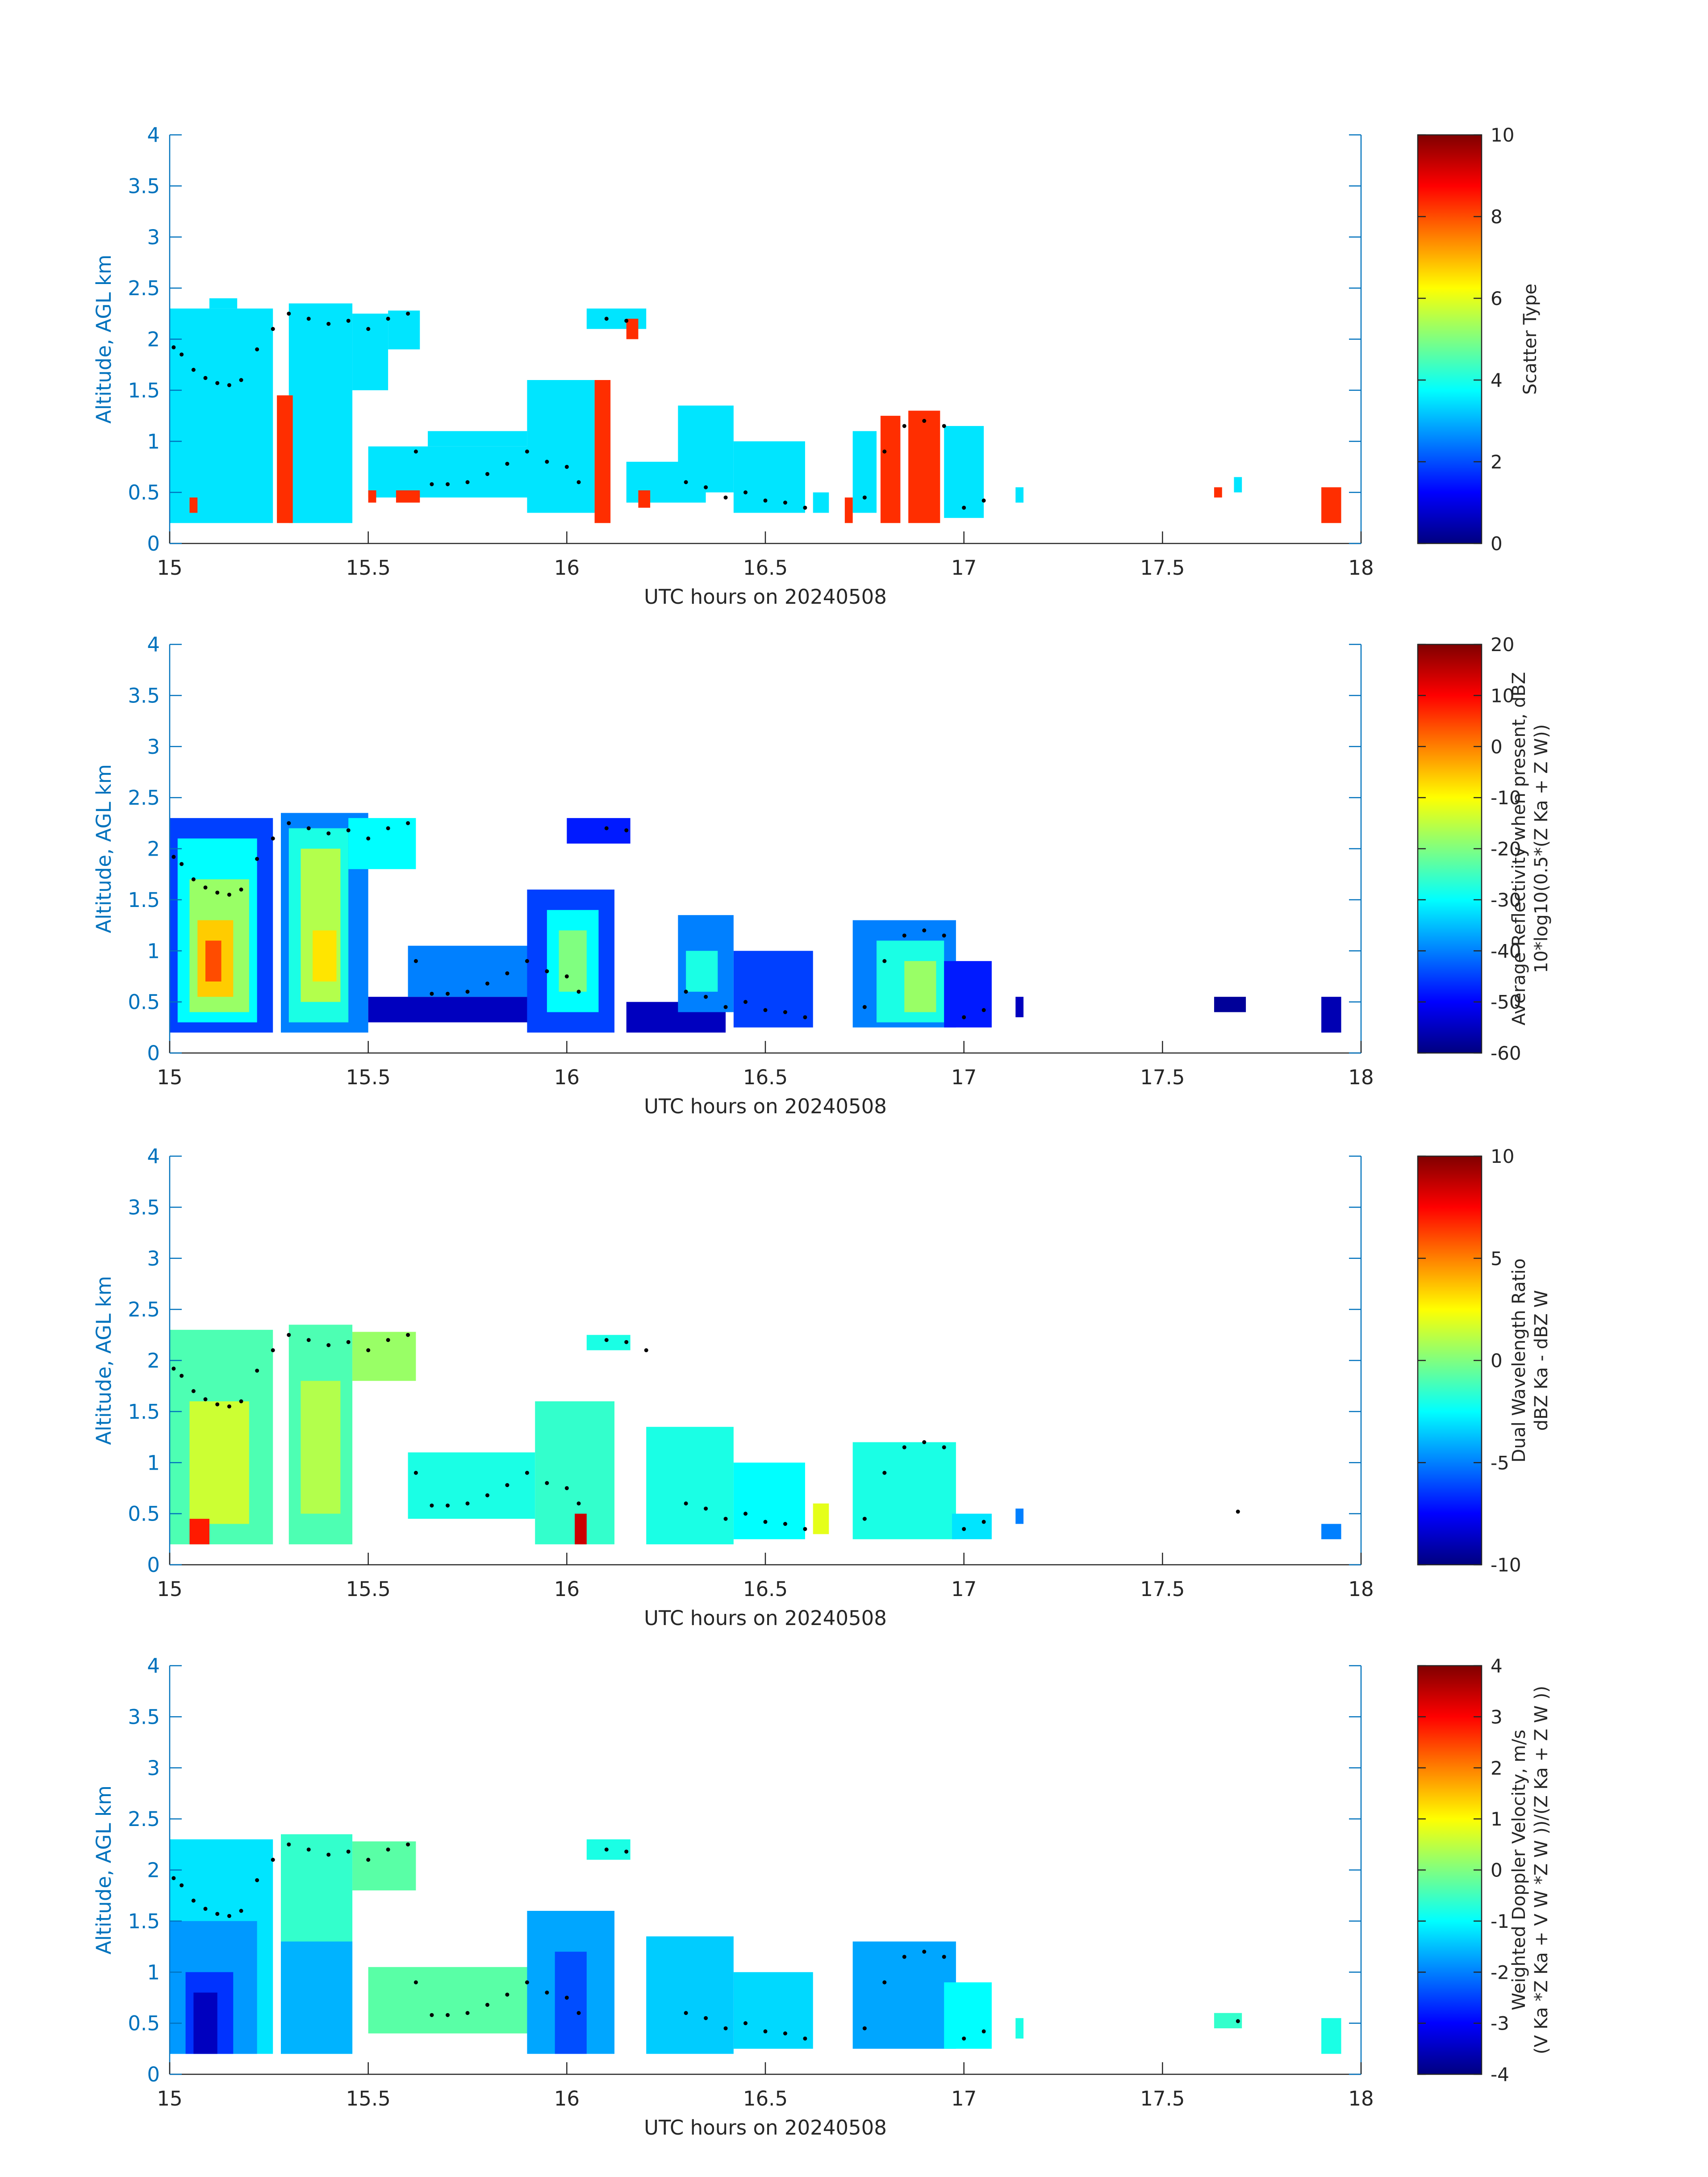  I want to click on colorbar-label: Average Reflectivity when present, dBZ, so click(1519, 848).